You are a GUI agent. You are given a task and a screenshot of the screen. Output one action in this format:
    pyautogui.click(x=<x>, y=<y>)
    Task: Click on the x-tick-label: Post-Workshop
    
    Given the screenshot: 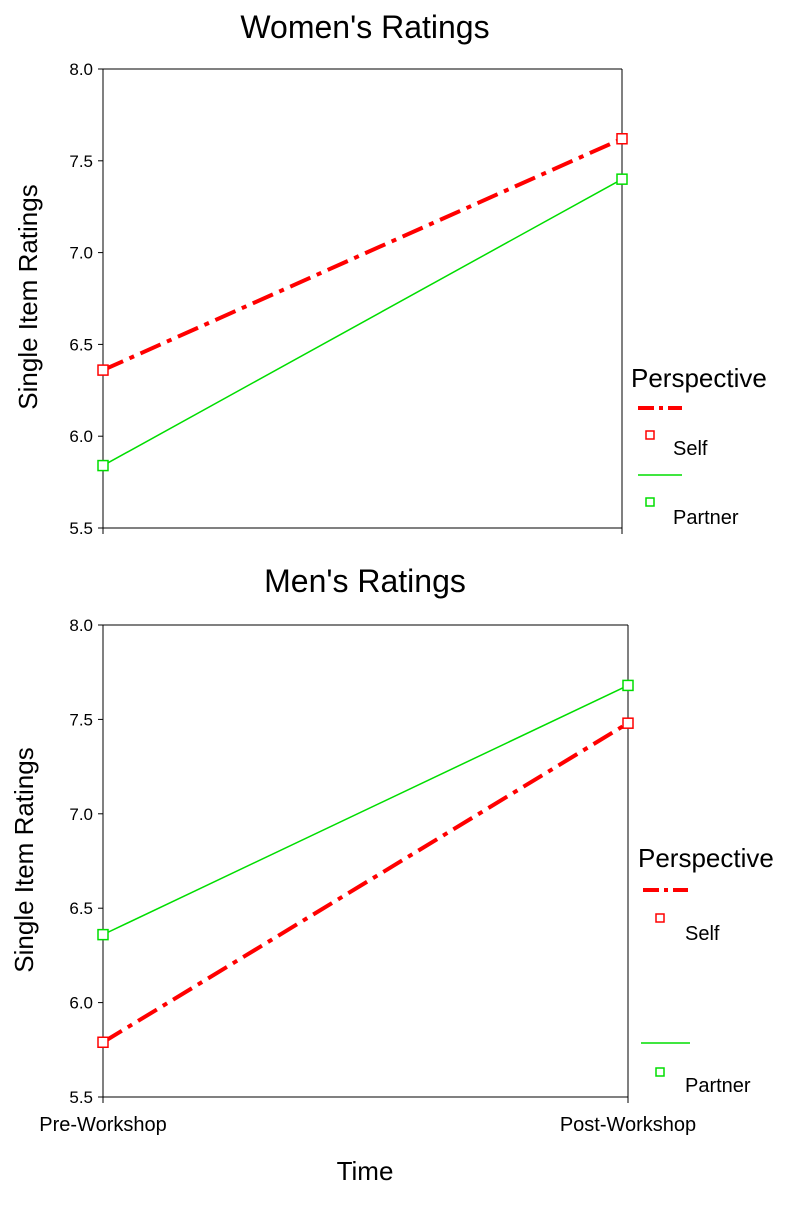 What is the action you would take?
    pyautogui.click(x=628, y=1125)
    